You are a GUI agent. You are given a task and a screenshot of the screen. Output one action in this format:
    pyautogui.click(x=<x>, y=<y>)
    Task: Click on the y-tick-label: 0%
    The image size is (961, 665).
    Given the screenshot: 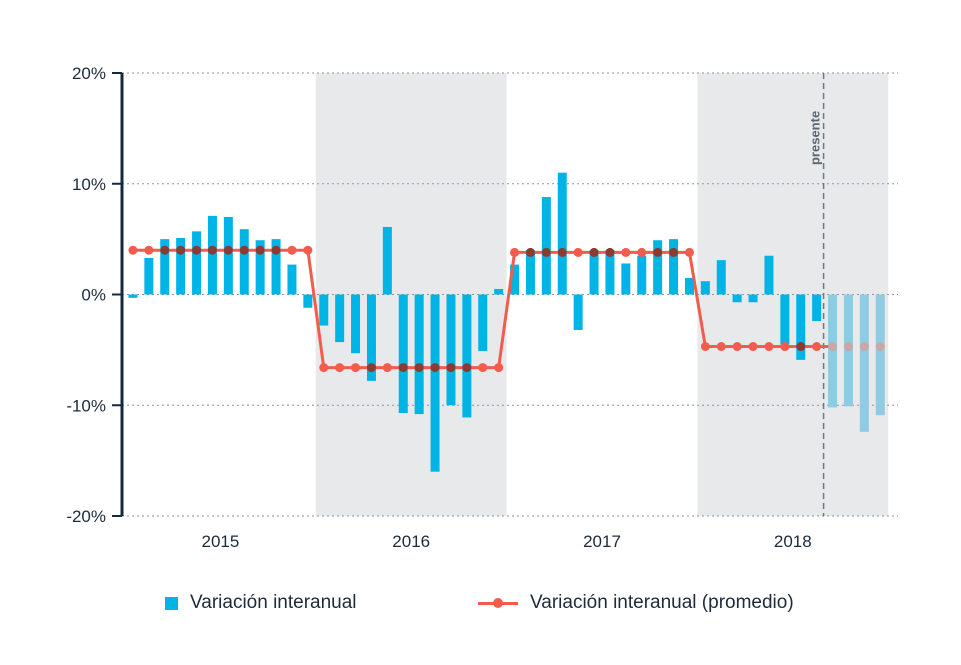 What is the action you would take?
    pyautogui.click(x=93, y=295)
    